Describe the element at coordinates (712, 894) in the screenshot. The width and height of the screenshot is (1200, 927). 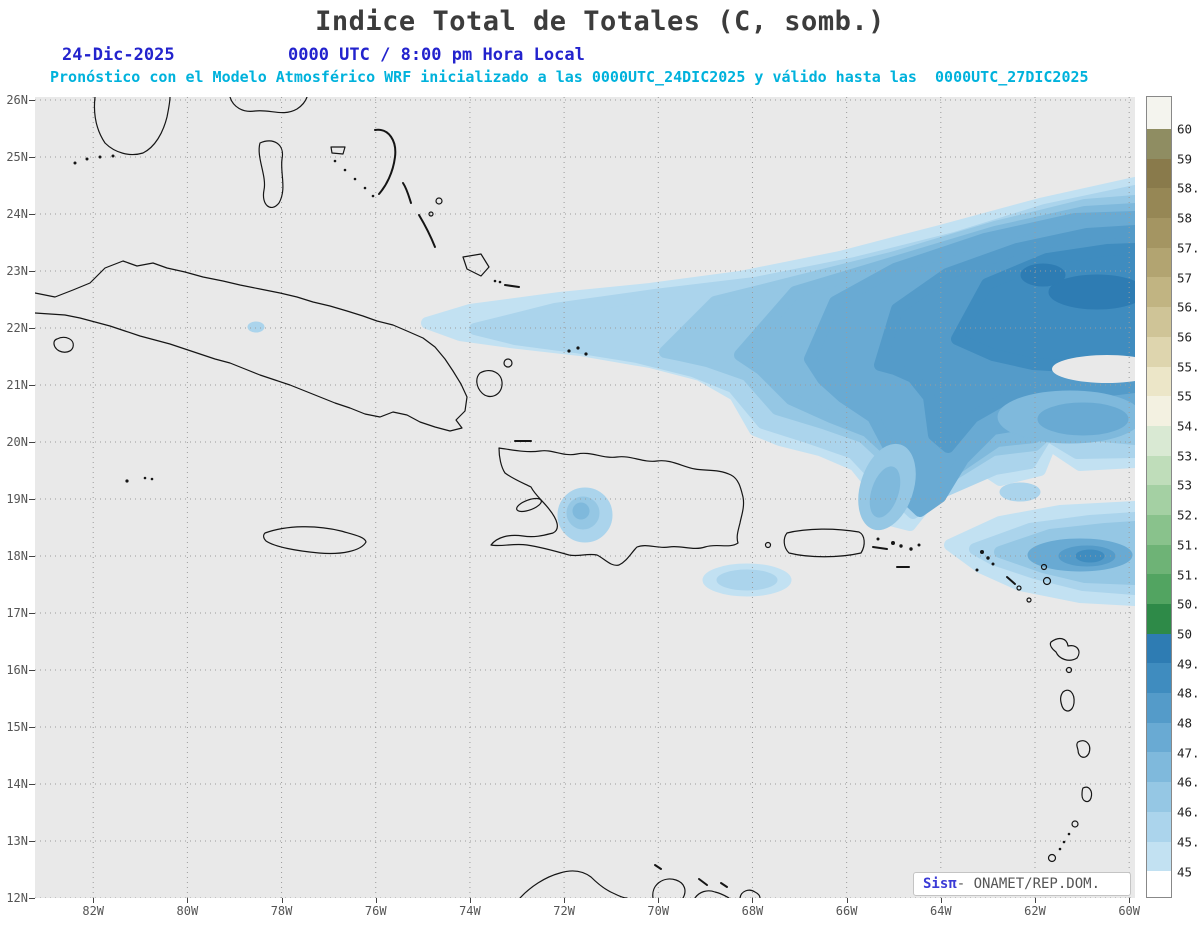
I see `coastline-venezuela` at that location.